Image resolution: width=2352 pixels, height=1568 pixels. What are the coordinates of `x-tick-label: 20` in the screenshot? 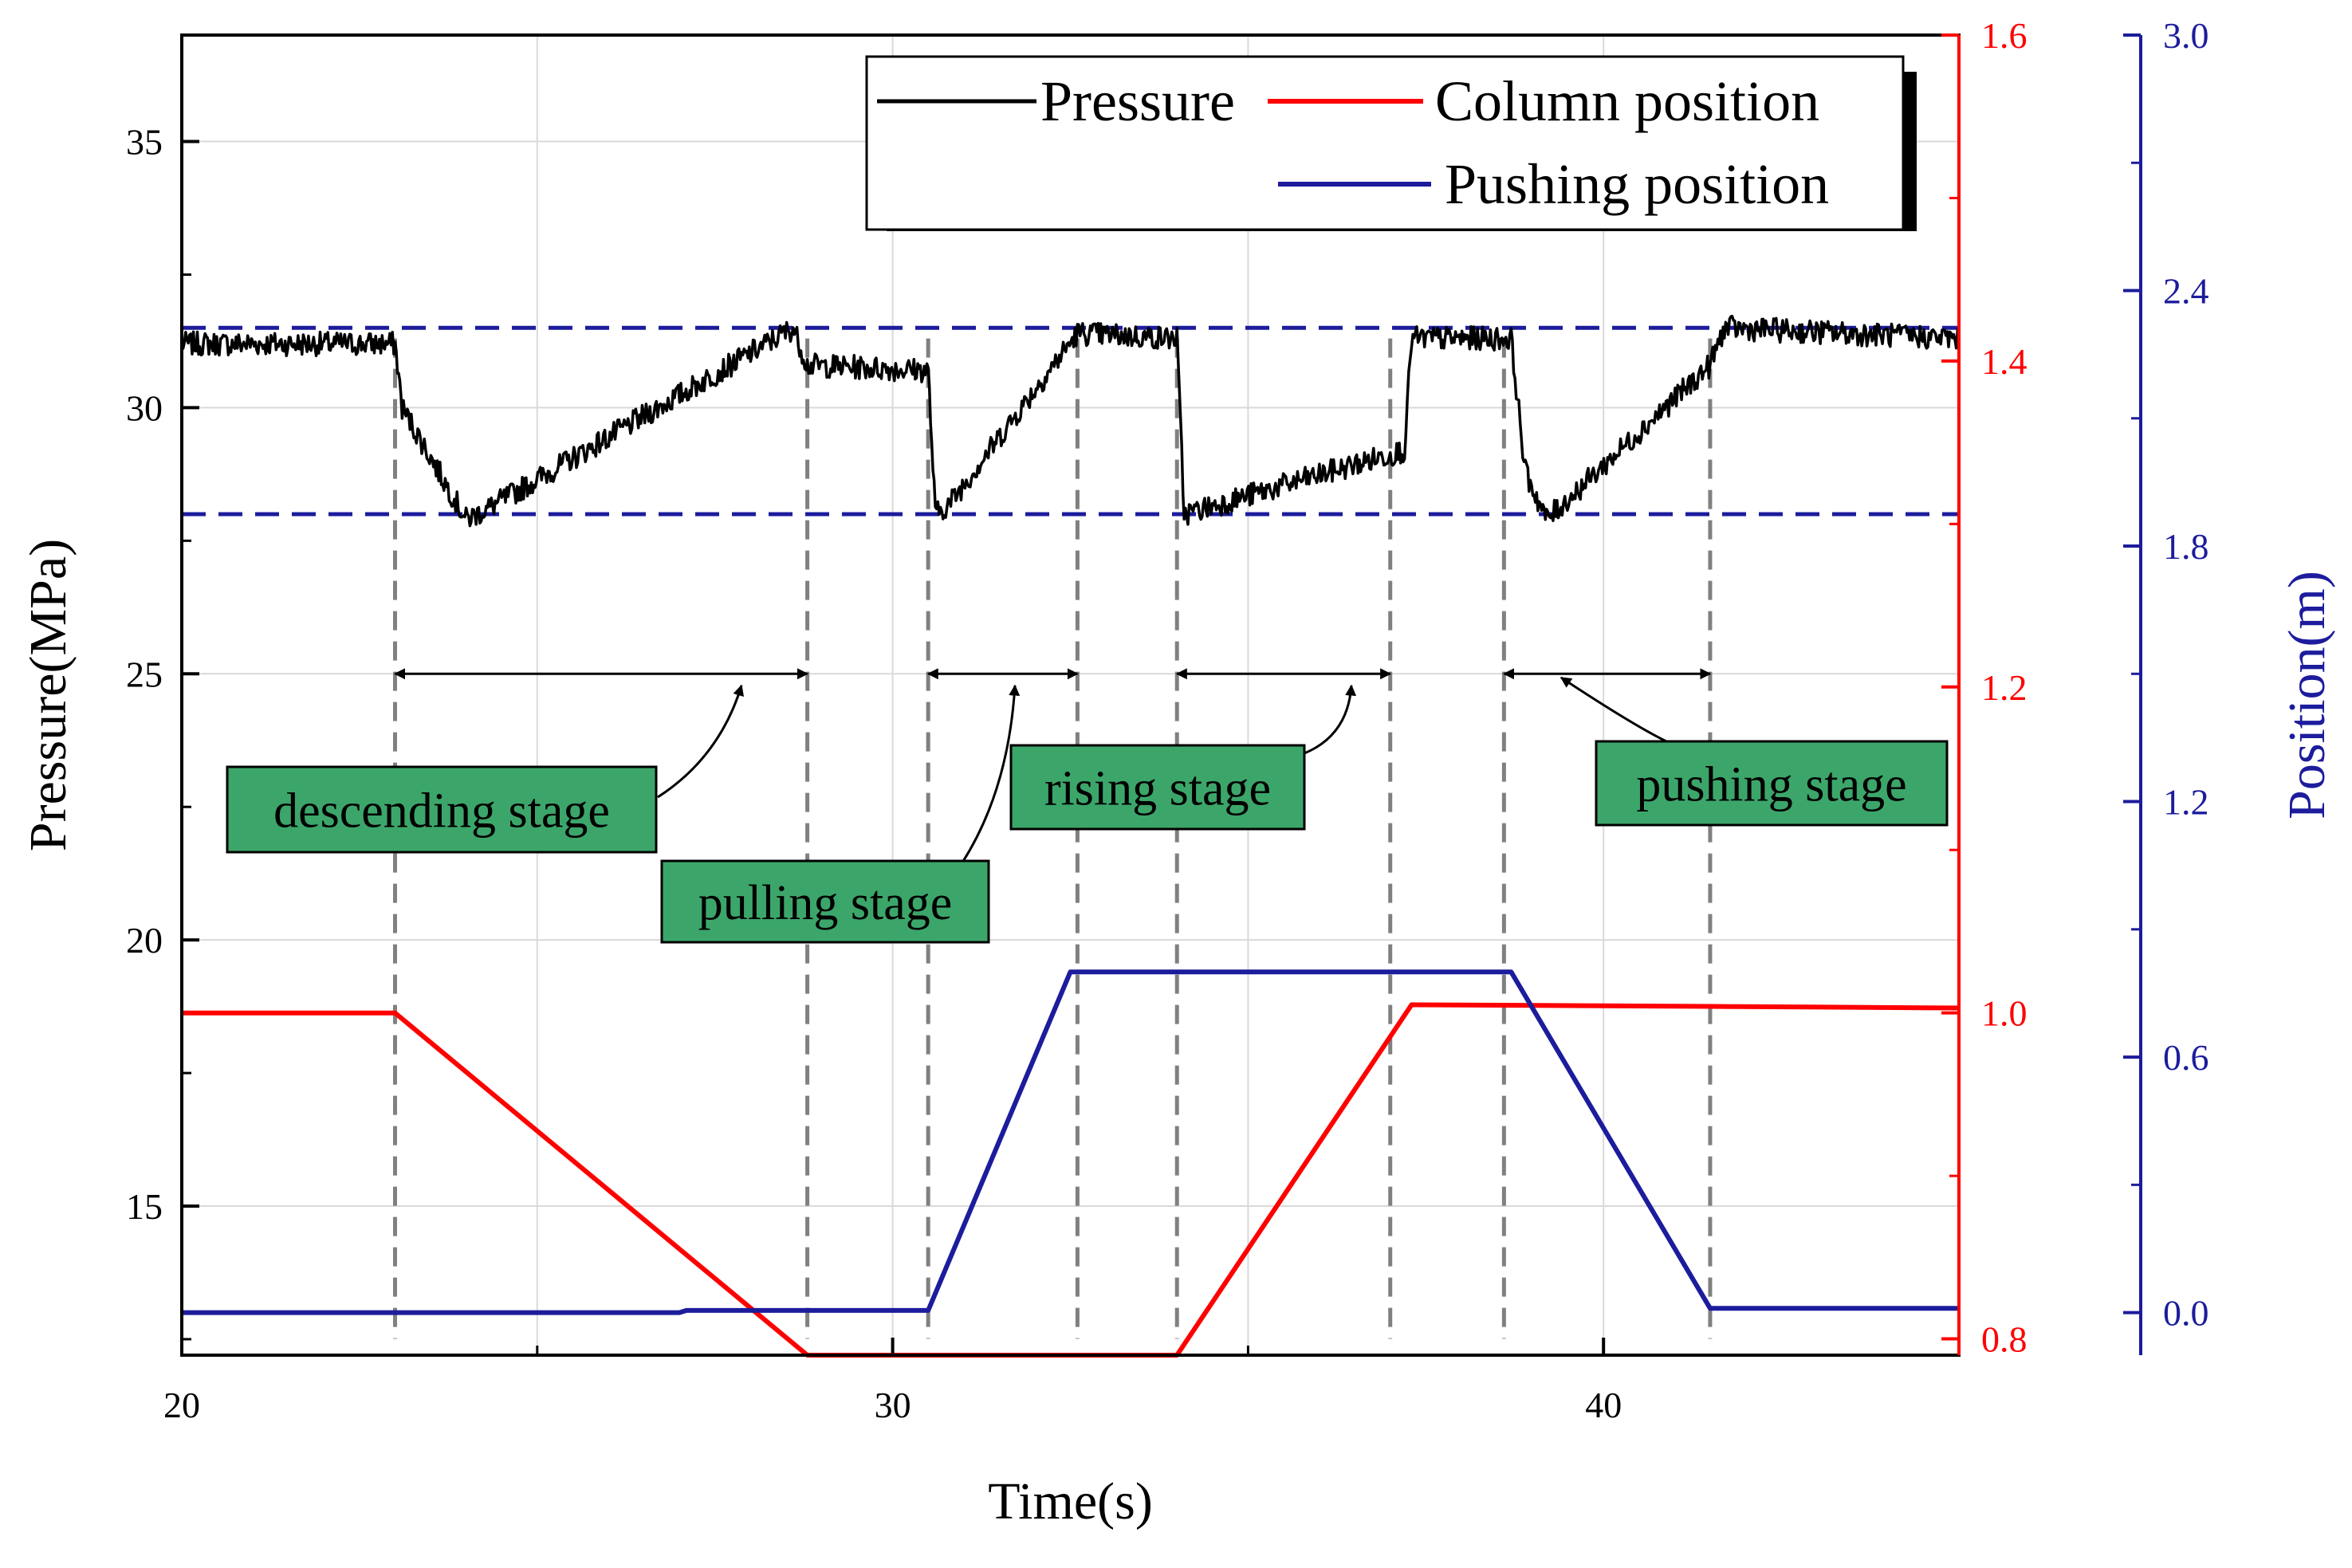 It's located at (181, 1405).